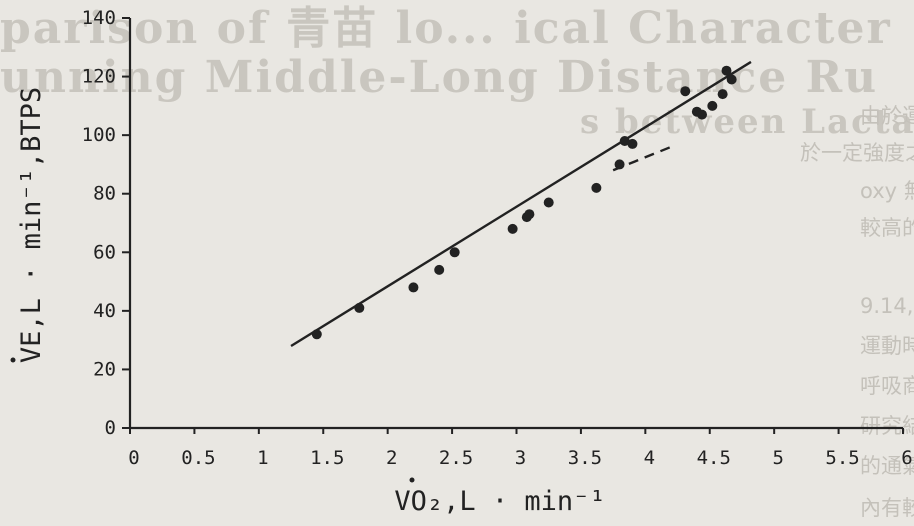 This screenshot has height=526, width=914. What do you see at coordinates (642, 158) in the screenshot?
I see `dashed-fit-line` at bounding box center [642, 158].